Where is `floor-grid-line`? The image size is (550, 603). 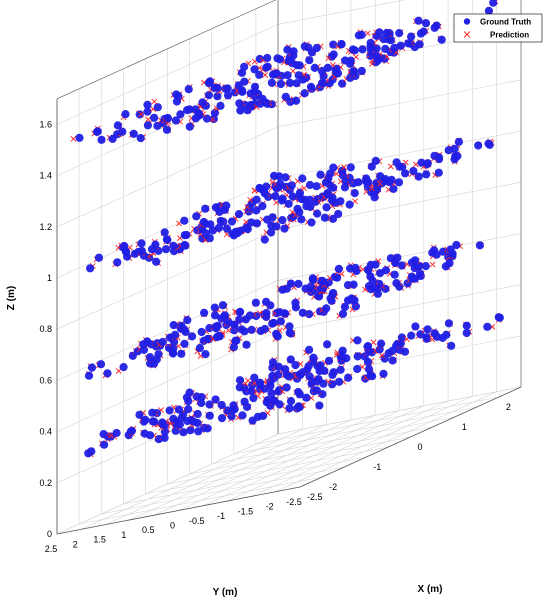 floor-grid-line is located at coordinates (192, 479).